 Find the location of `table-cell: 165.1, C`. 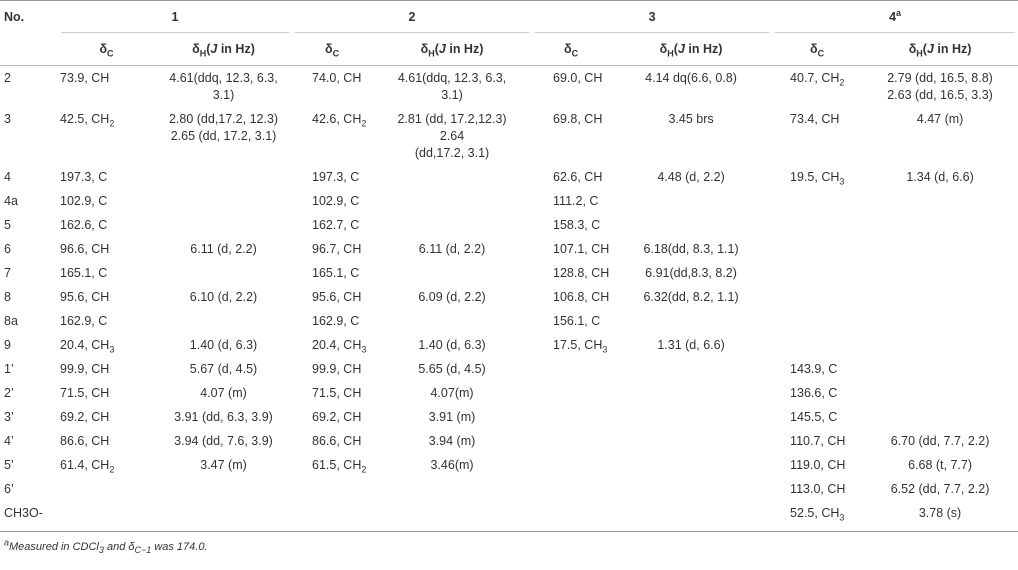

table-cell: 165.1, C is located at coordinates (106, 273).